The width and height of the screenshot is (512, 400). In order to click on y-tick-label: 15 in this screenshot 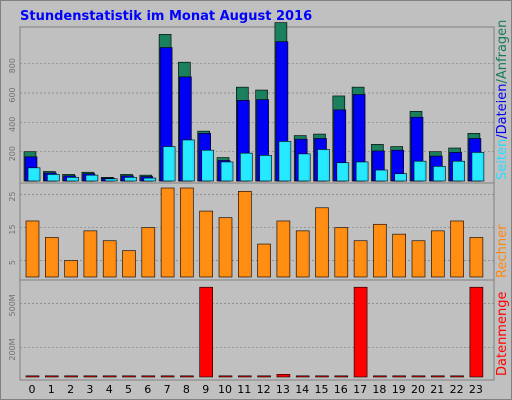, I will do `click(12, 229)`.